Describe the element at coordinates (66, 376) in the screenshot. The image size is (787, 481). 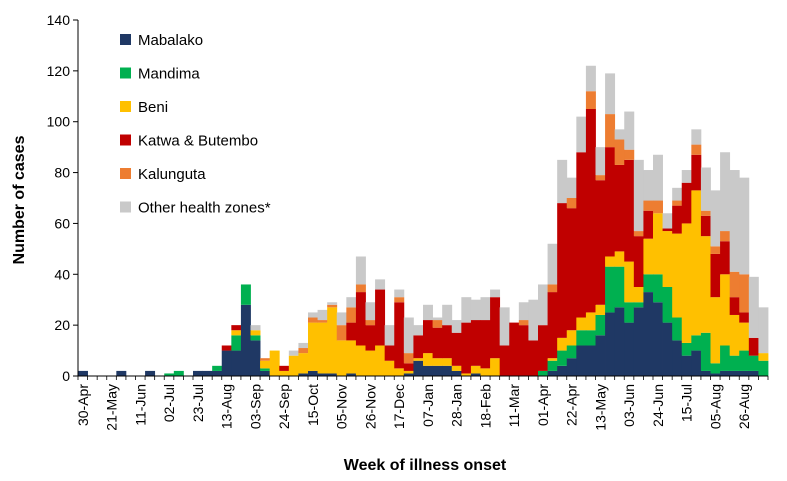
I see `y-tick-label: 0` at that location.